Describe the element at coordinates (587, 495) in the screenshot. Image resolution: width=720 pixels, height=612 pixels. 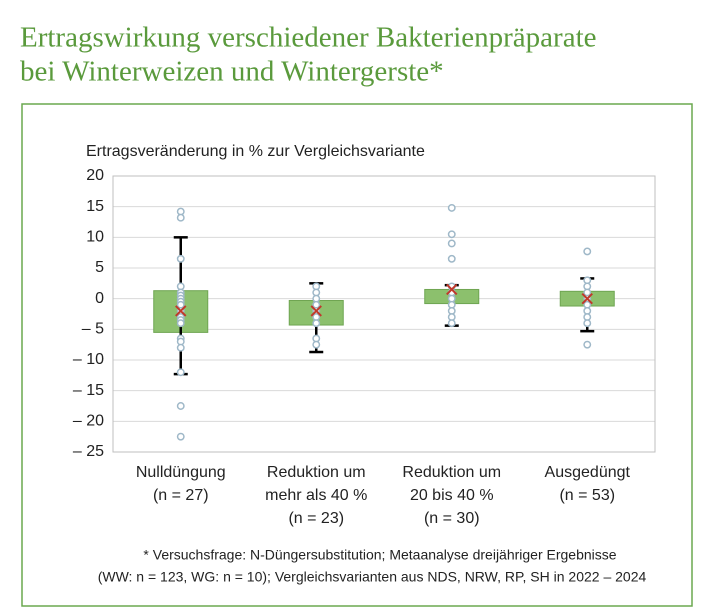
I see `x-tick-label: (n = 53)` at that location.